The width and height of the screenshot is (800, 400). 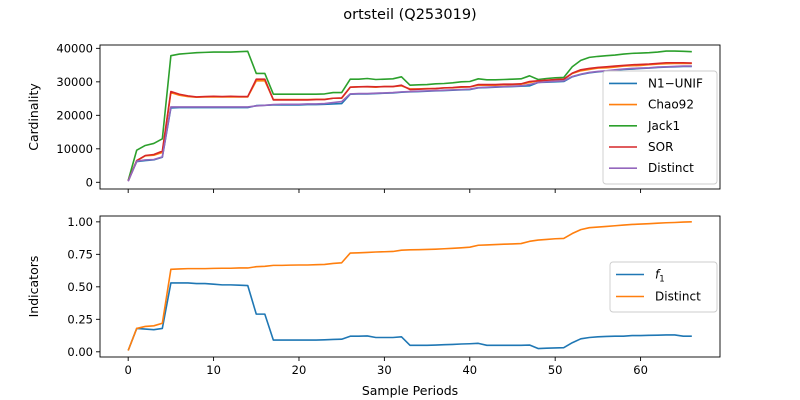 I want to click on y-axis-label: Indicators, so click(x=33, y=287).